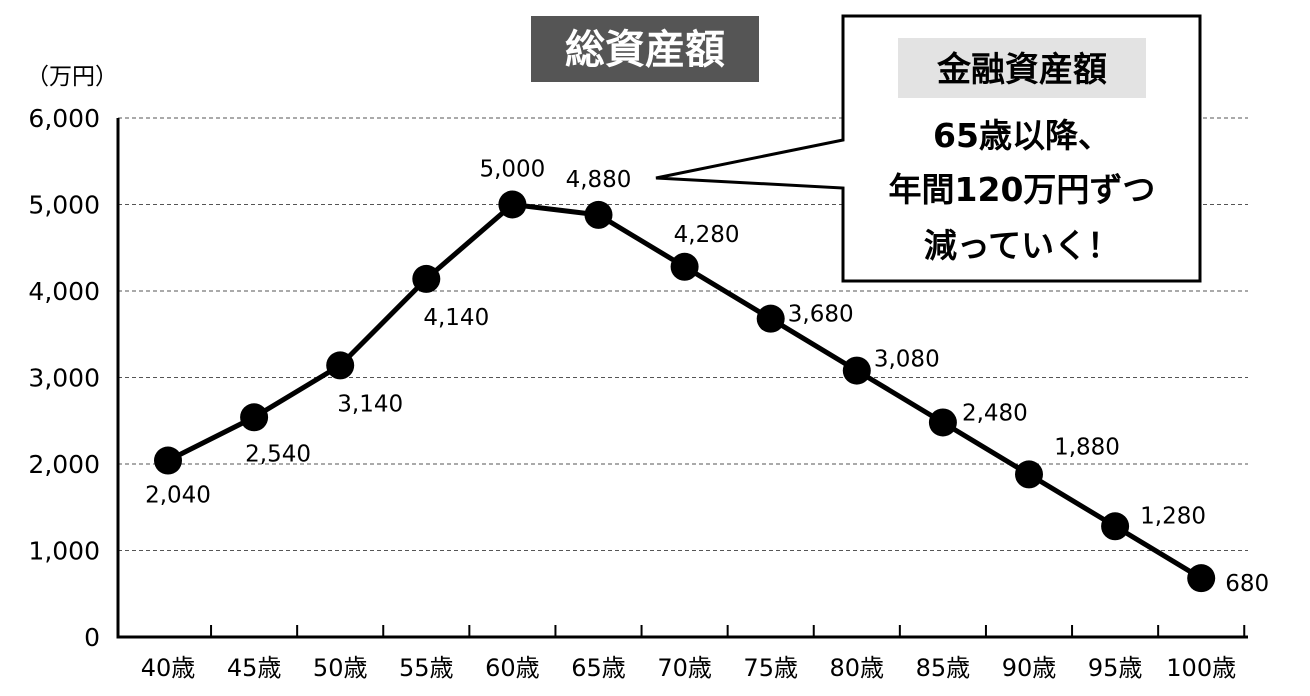 This screenshot has height=696, width=1310. I want to click on chart-title: 総資産額, so click(645, 50).